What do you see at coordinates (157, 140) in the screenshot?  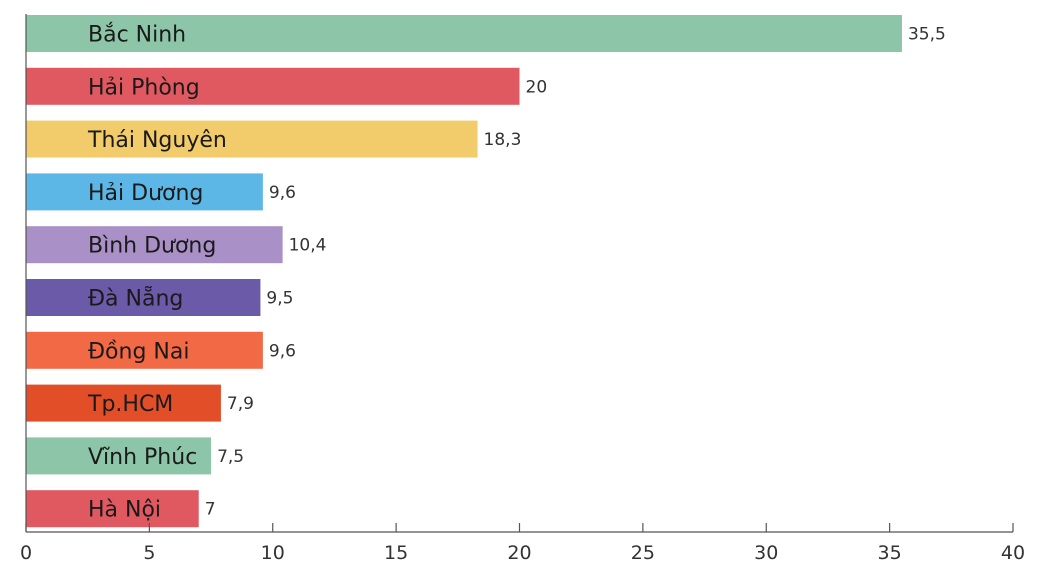 I see `category-label-2: Thái Nguyên` at bounding box center [157, 140].